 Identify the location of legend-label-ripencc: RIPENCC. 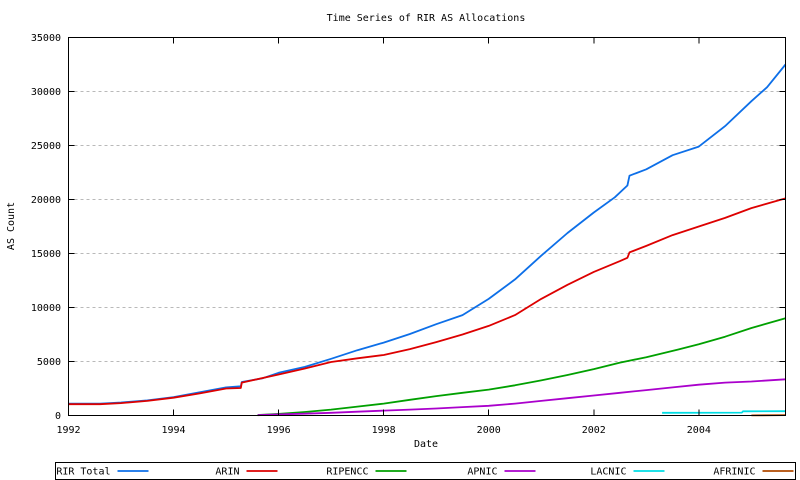
(347, 472).